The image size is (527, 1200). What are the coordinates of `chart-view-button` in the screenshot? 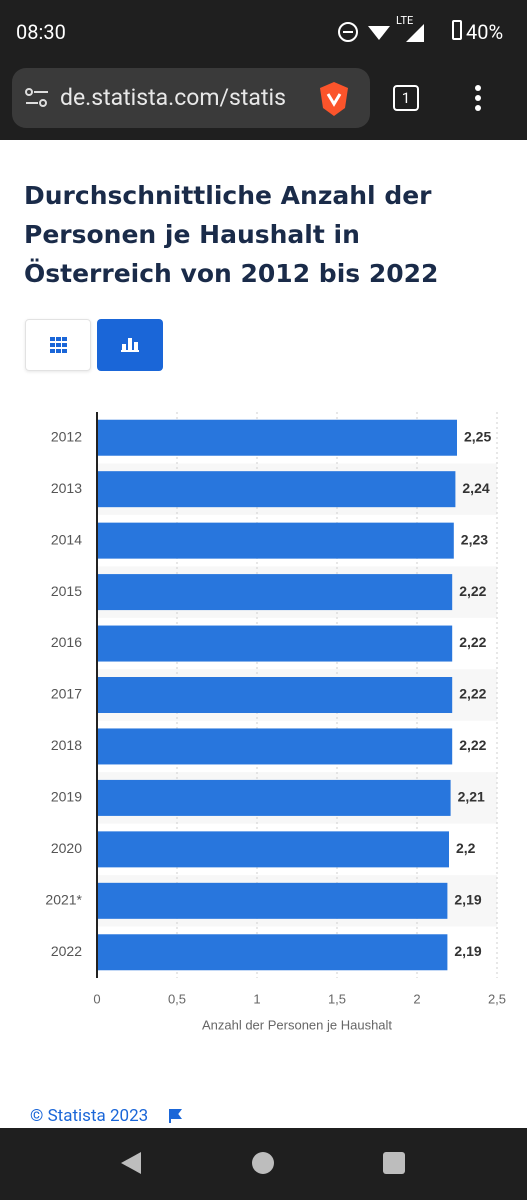 It's located at (130, 345).